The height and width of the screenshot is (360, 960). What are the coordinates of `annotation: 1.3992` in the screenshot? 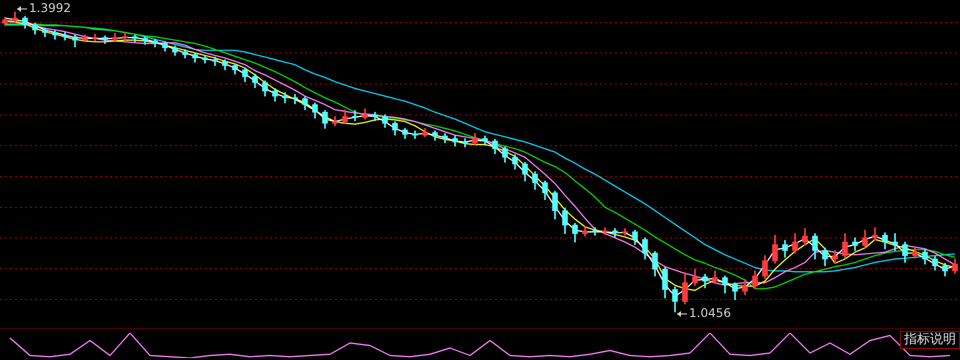 It's located at (50, 8).